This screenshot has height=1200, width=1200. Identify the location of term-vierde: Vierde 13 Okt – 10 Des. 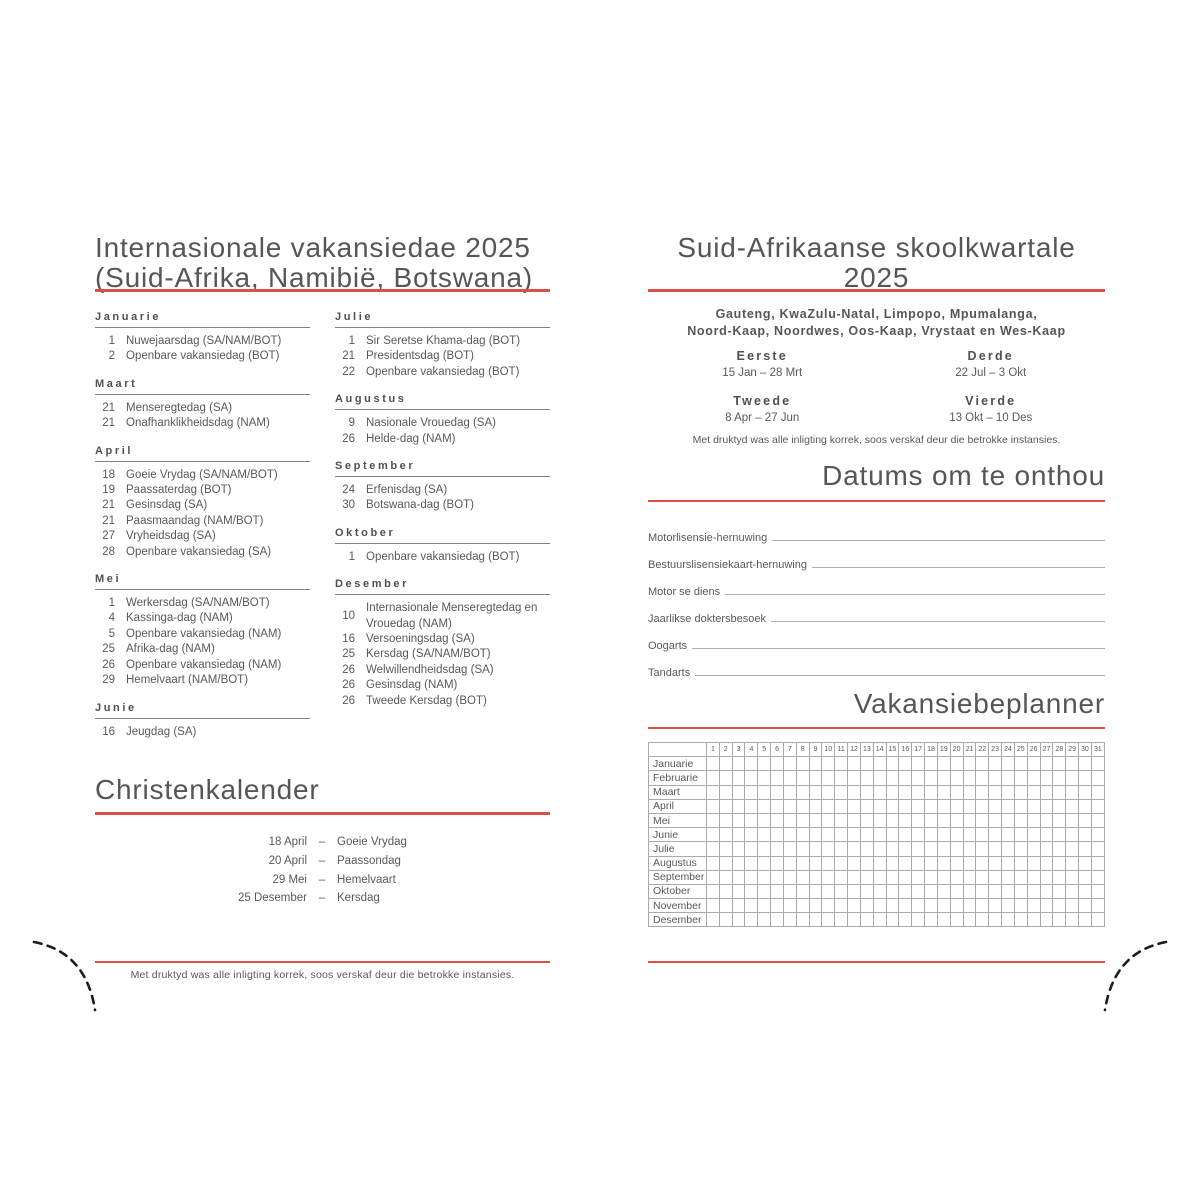
(991, 409).